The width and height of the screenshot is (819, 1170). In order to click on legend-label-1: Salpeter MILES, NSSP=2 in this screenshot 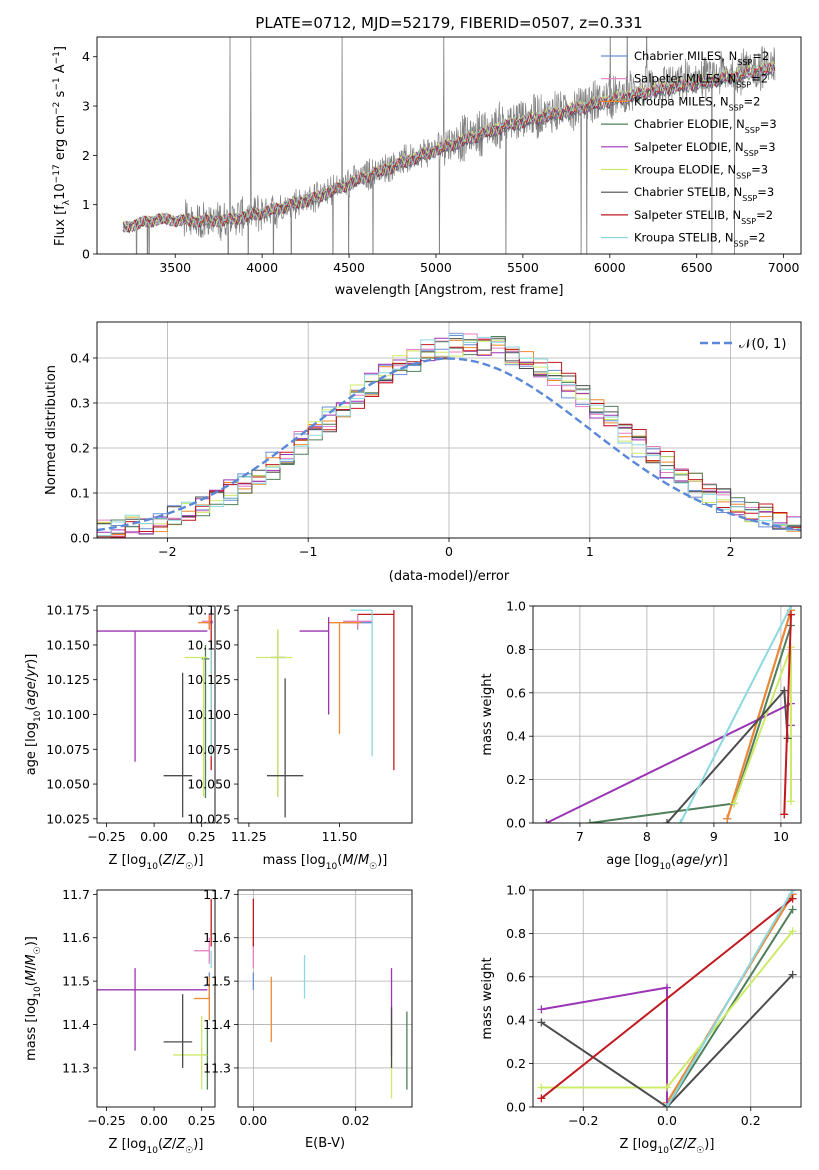, I will do `click(701, 81)`.